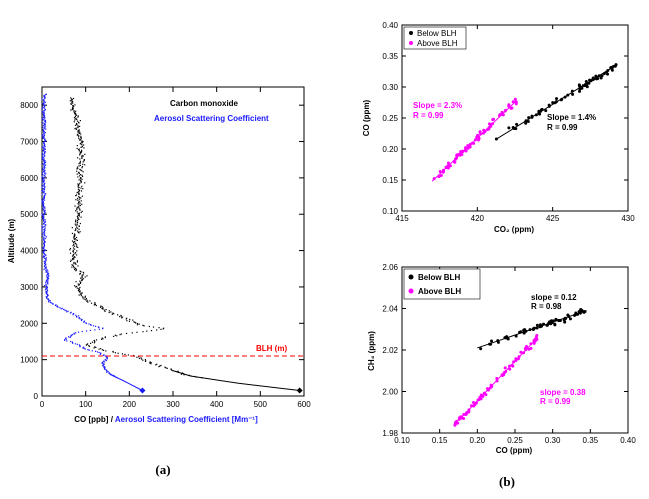  What do you see at coordinates (457, 155) in the screenshot?
I see `panel-b1-above-blh-point` at bounding box center [457, 155].